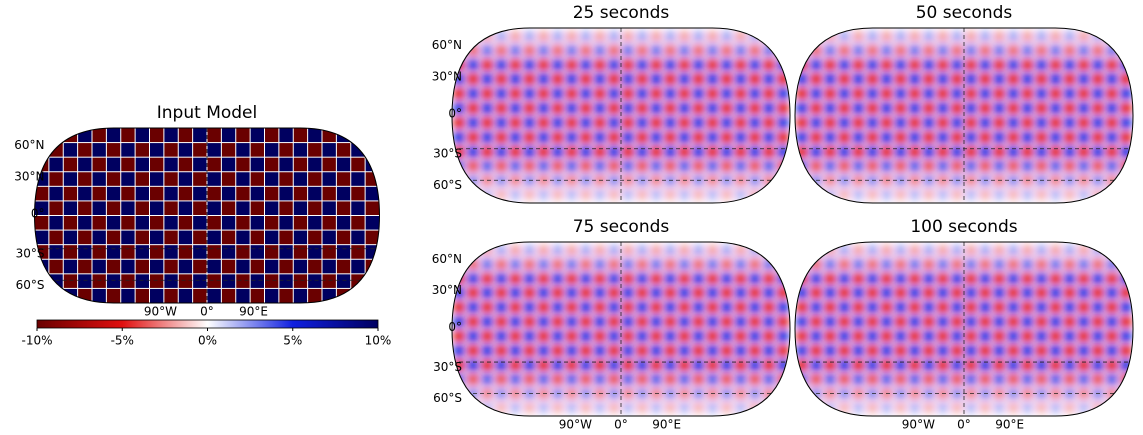 The image size is (1143, 435). I want to click on lat-label: 60°N, so click(447, 259).